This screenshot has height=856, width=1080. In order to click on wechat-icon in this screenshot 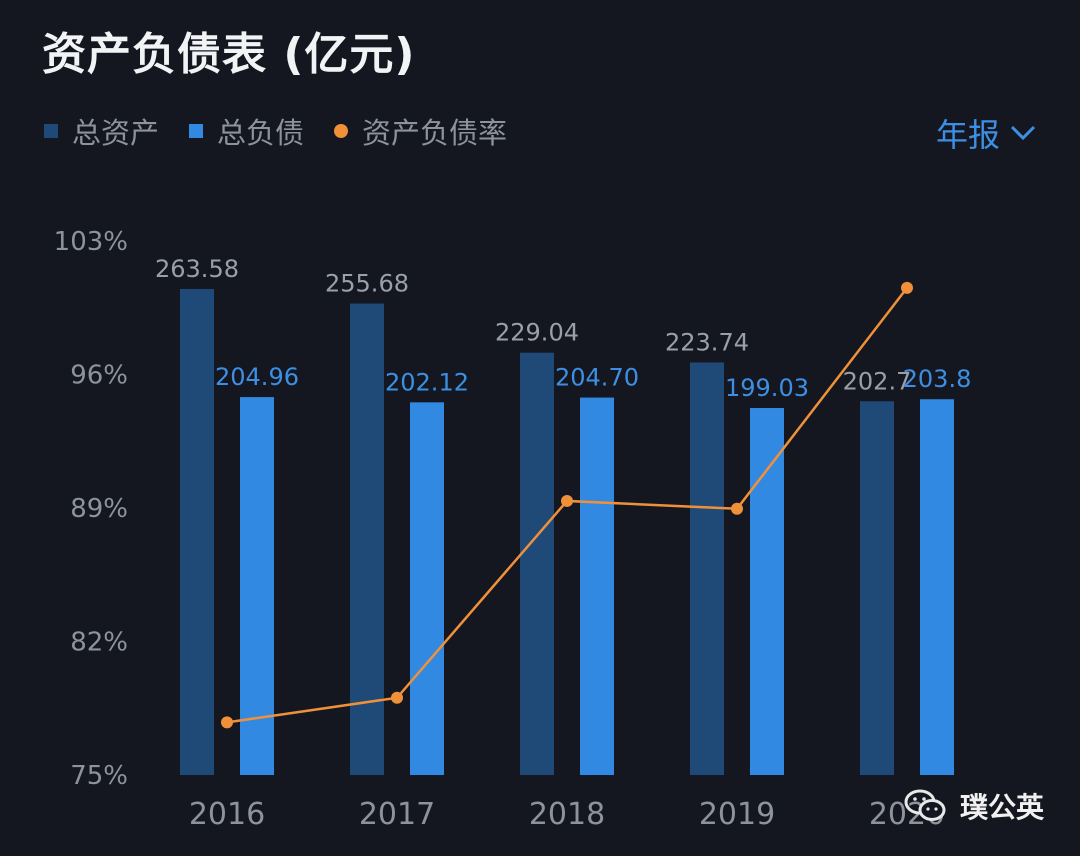, I will do `click(925, 805)`.